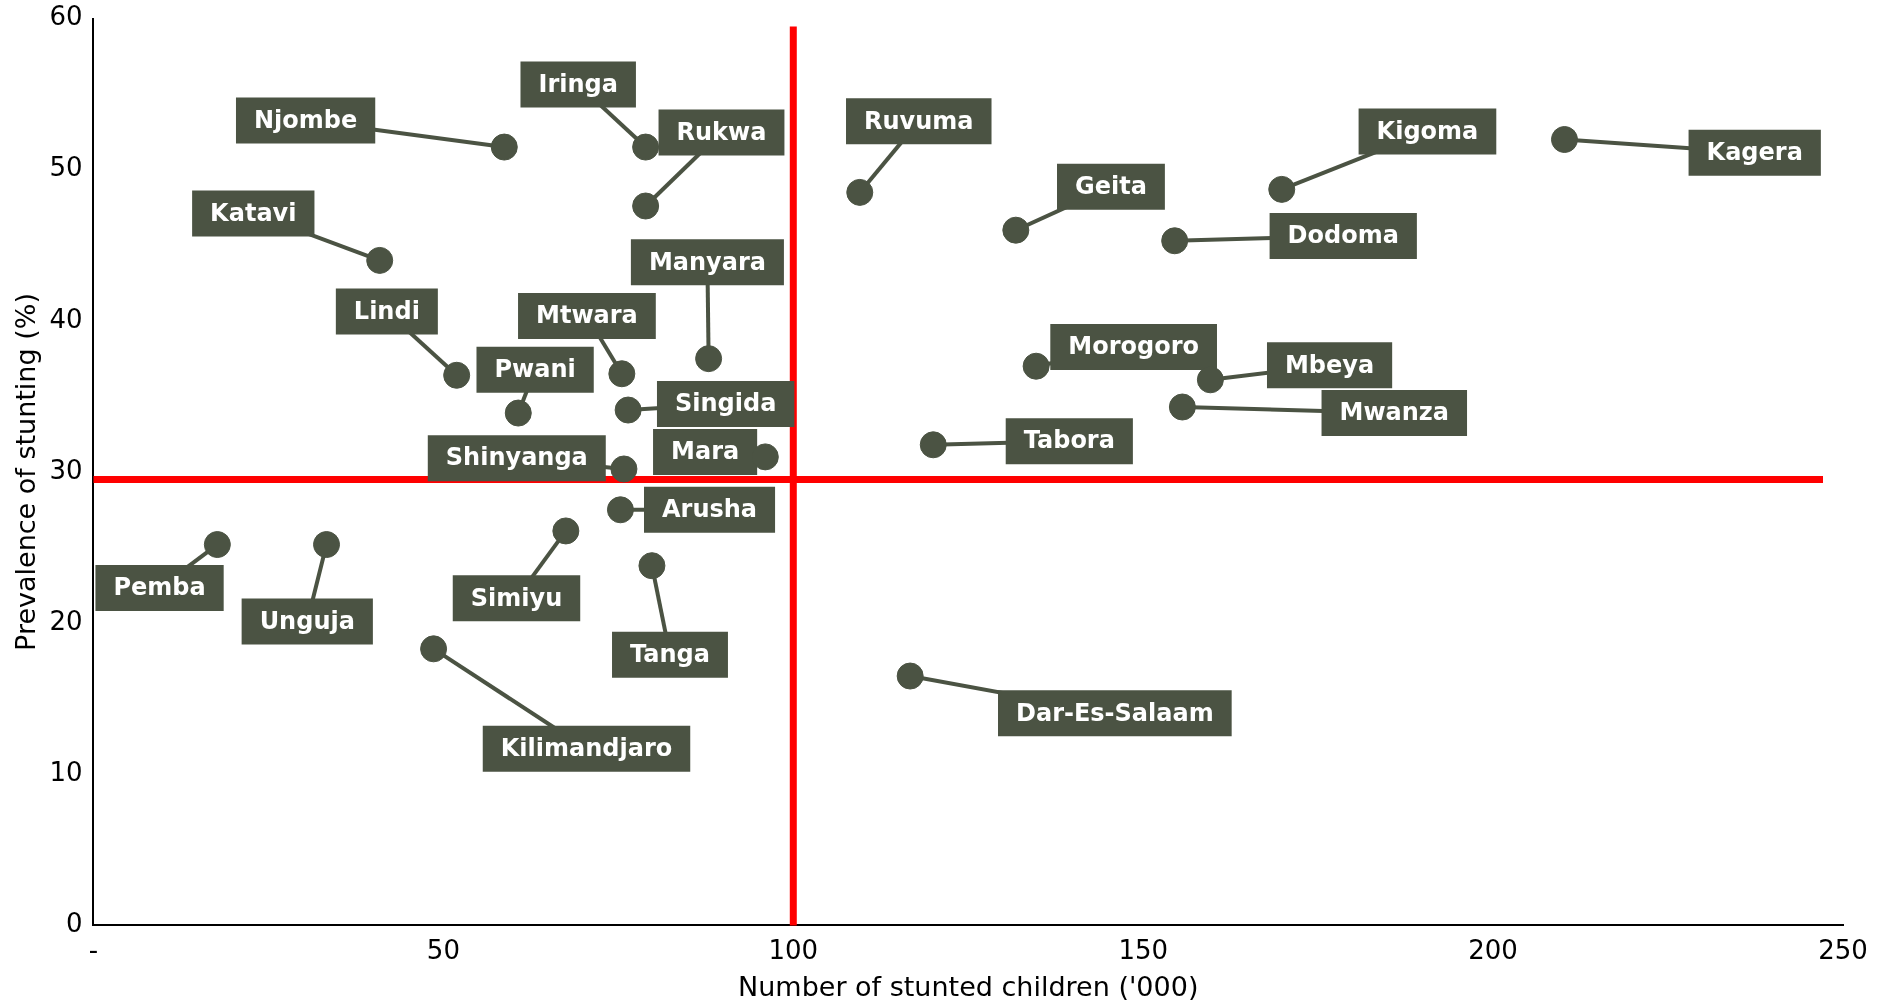 This screenshot has width=1888, height=1007. I want to click on annotation: Ruvuma, so click(919, 120).